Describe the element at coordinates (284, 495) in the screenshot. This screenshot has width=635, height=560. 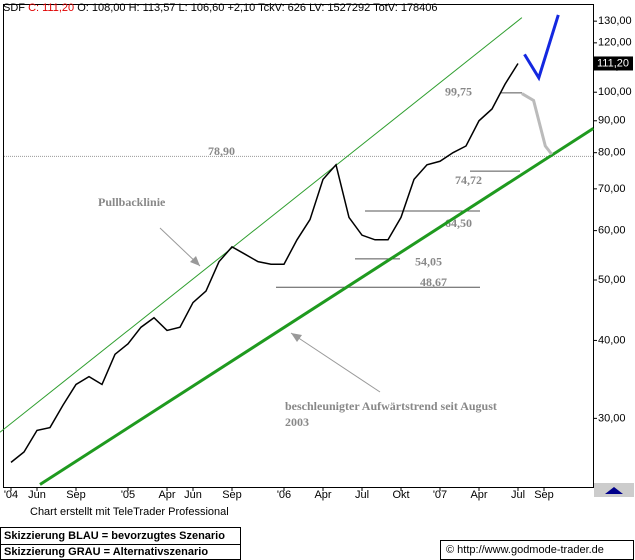
I see `x-tick-label: '06` at that location.